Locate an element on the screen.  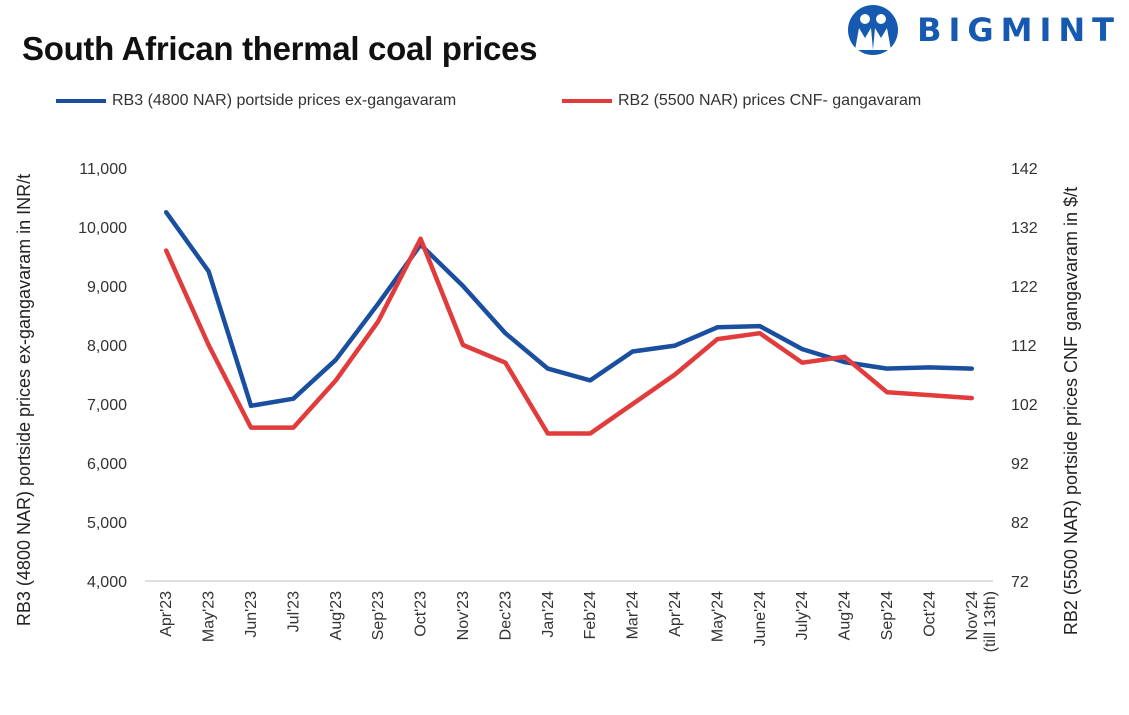
y-left-tick-label: 8,000 is located at coordinates (107, 346).